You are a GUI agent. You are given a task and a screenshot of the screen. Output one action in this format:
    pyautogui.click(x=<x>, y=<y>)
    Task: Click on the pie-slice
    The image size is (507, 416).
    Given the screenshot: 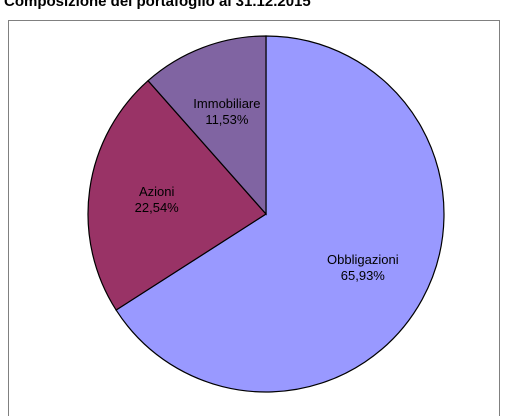 What is the action you would take?
    pyautogui.click(x=207, y=125)
    